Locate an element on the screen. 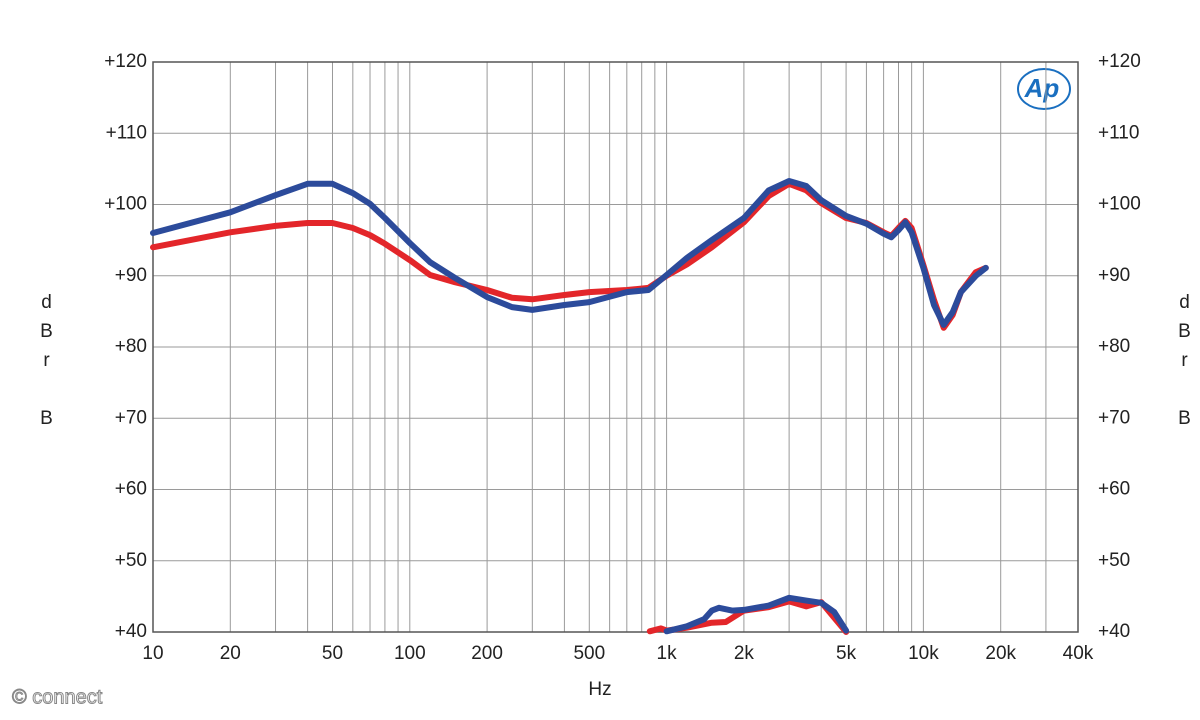 The width and height of the screenshot is (1200, 720). y-tick-label: +110 is located at coordinates (126, 132).